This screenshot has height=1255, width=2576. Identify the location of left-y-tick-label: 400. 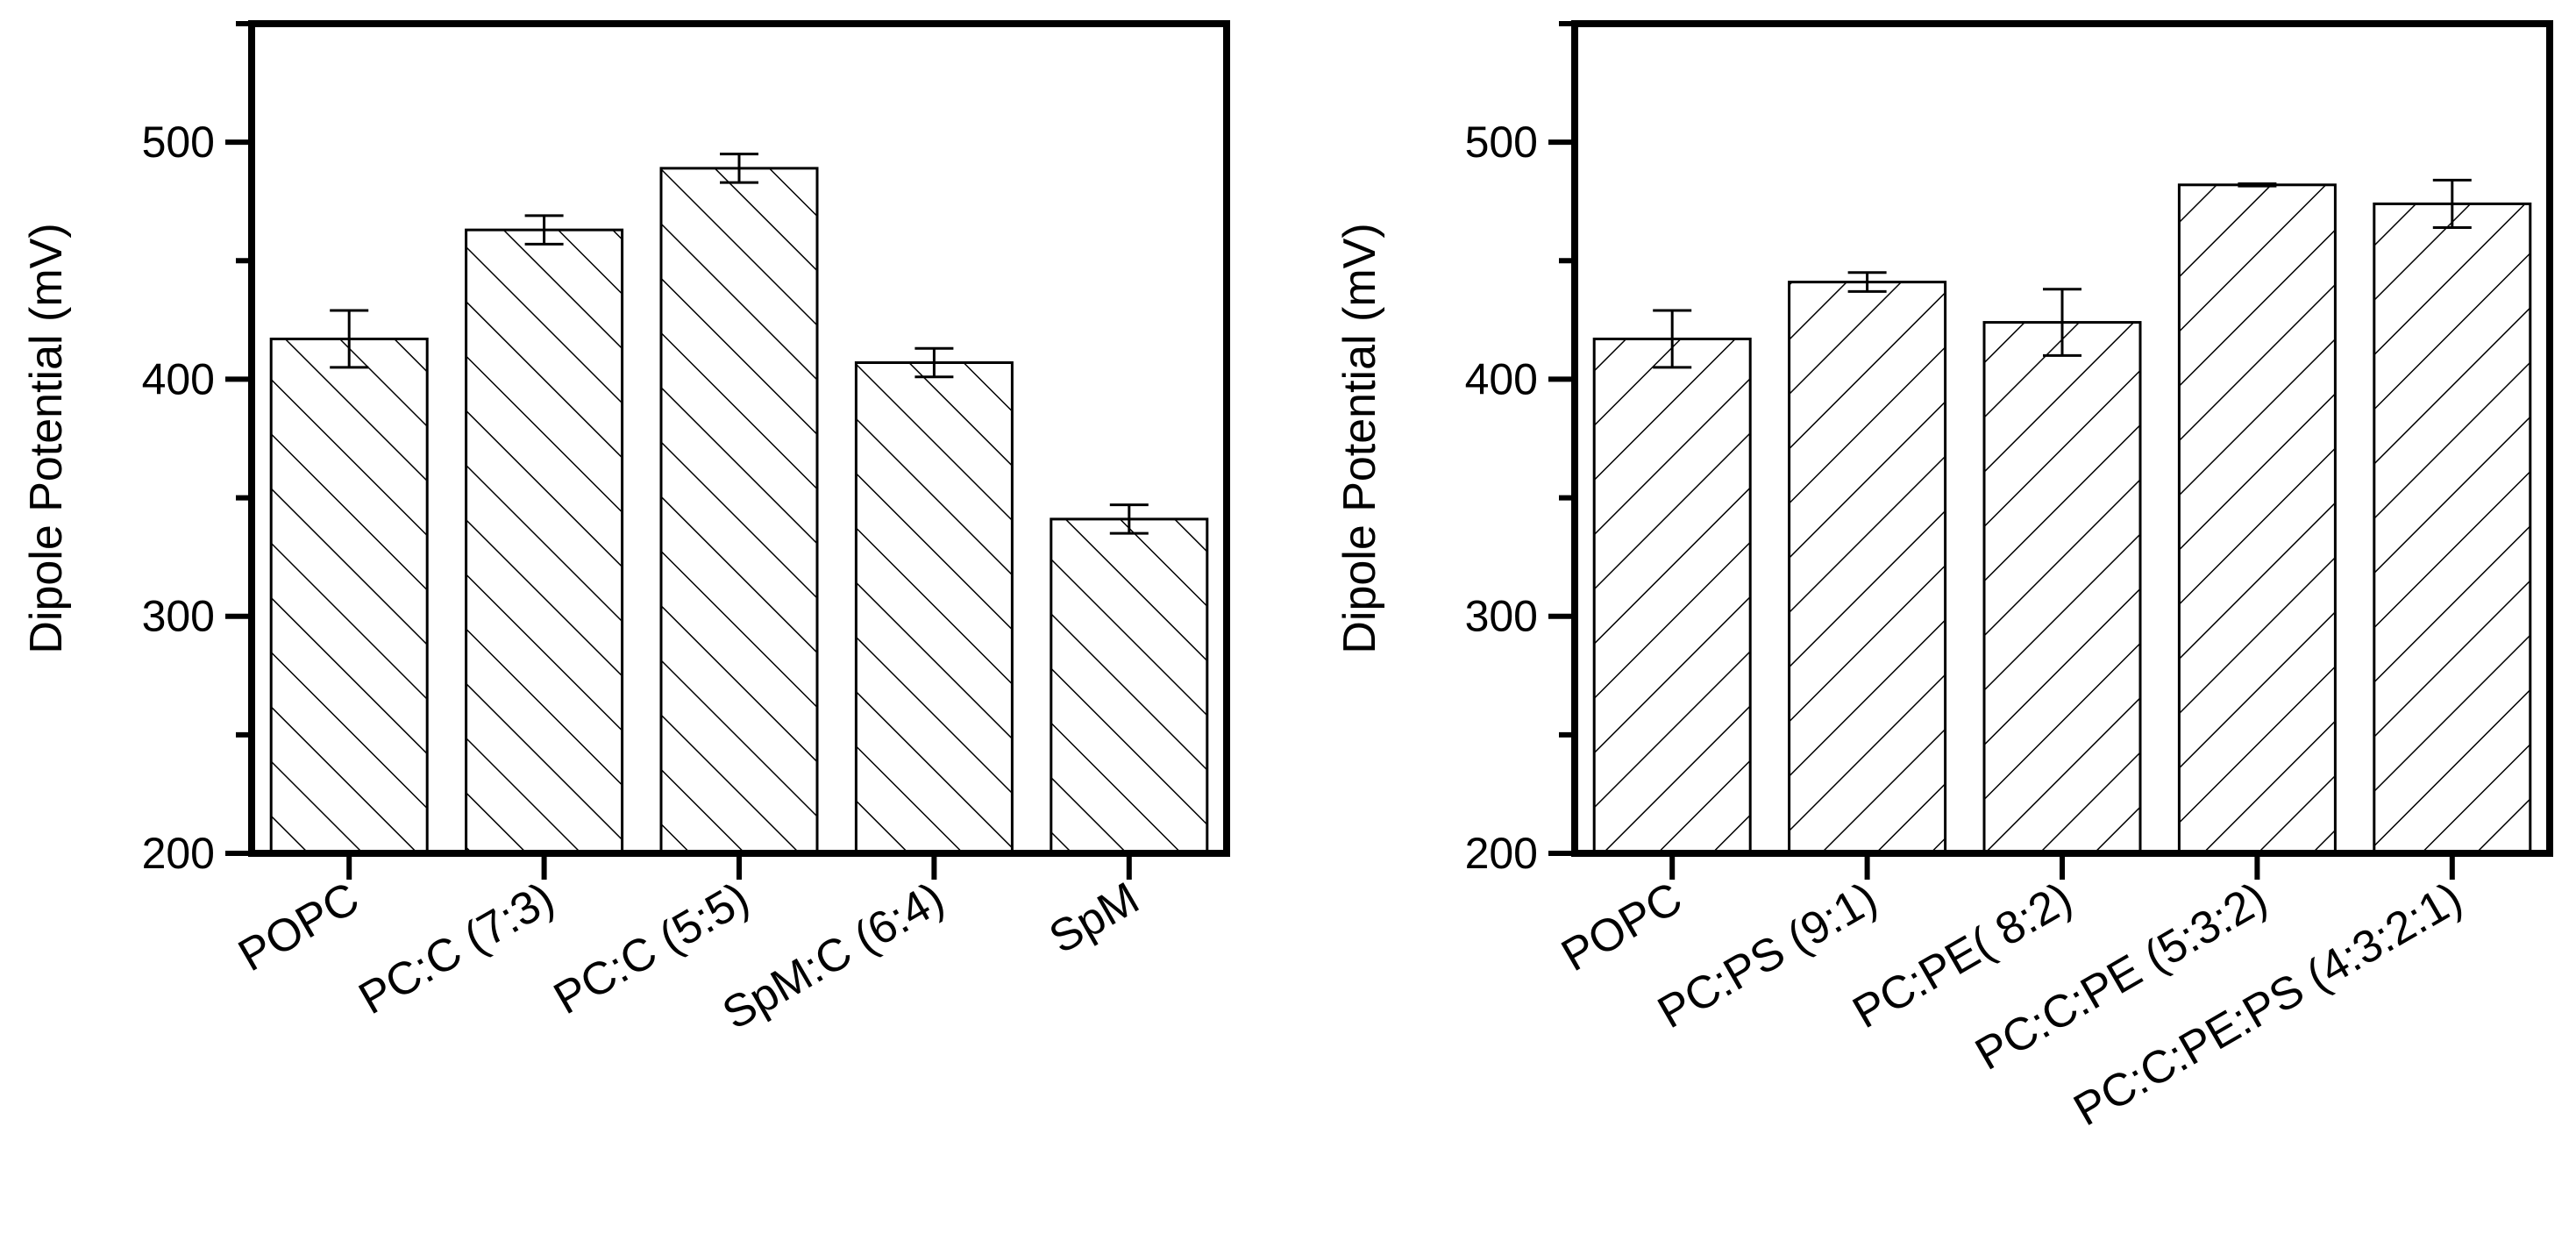
(178, 378).